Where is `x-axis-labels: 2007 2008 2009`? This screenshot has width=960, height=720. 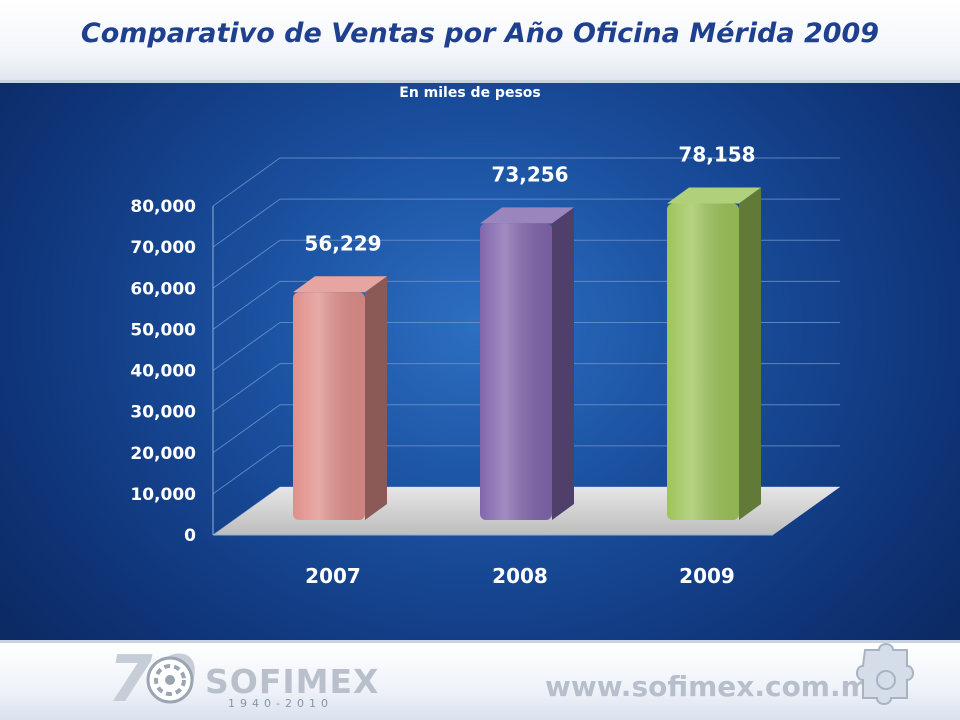 x-axis-labels: 2007 2008 2009 is located at coordinates (520, 576).